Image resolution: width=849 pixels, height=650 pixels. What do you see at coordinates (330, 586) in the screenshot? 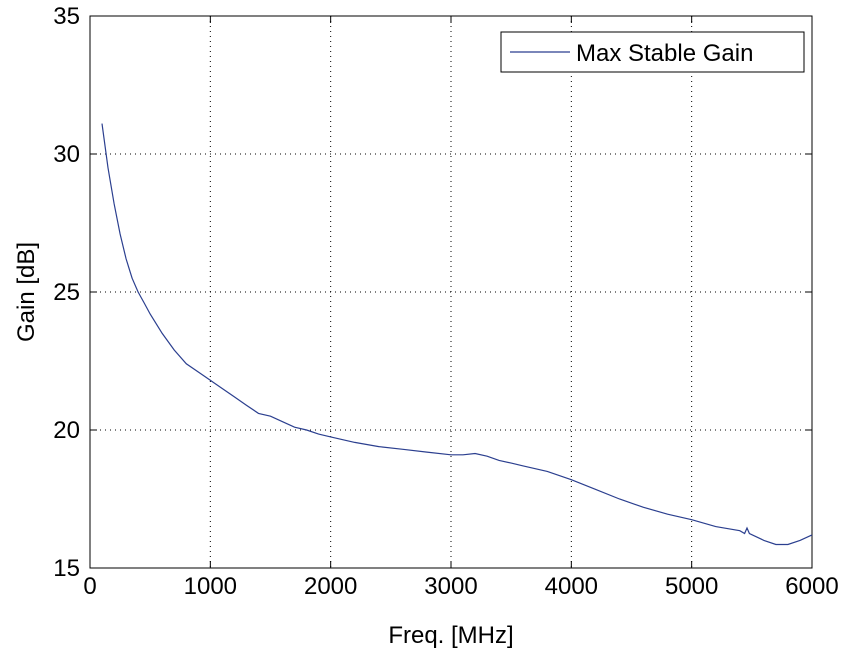
I see `x-tick-label: 2000` at bounding box center [330, 586].